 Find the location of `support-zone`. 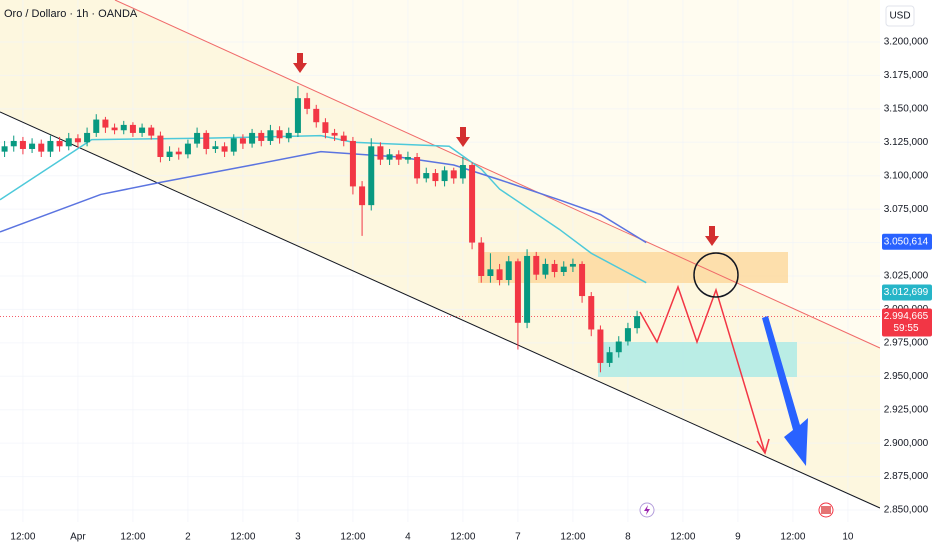

support-zone is located at coordinates (697, 359).